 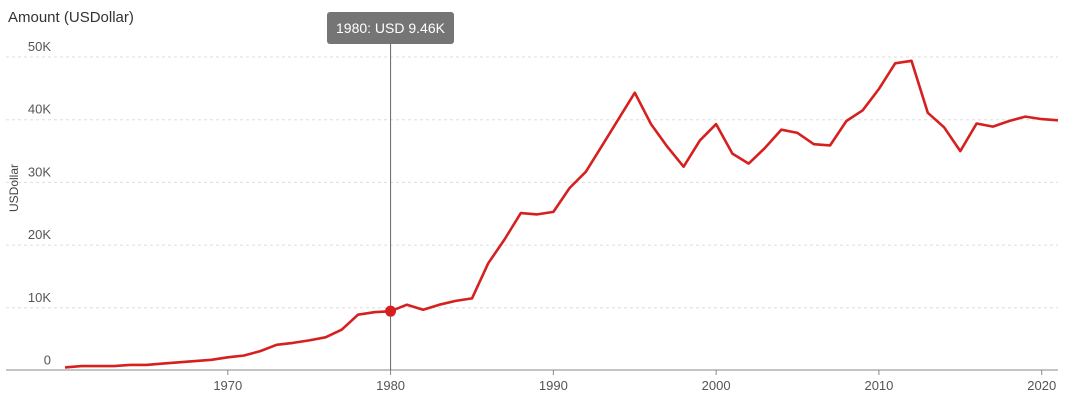 What do you see at coordinates (553, 385) in the screenshot?
I see `x-tick-label: 1990` at bounding box center [553, 385].